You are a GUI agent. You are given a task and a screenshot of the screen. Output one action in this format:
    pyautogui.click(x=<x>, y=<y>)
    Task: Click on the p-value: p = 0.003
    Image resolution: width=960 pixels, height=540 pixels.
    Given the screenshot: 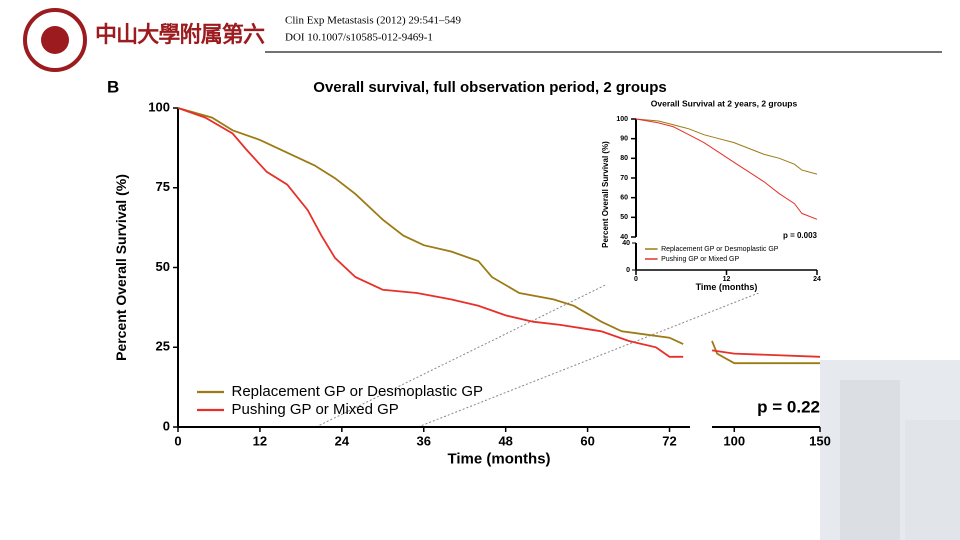 What is the action you would take?
    pyautogui.click(x=800, y=235)
    